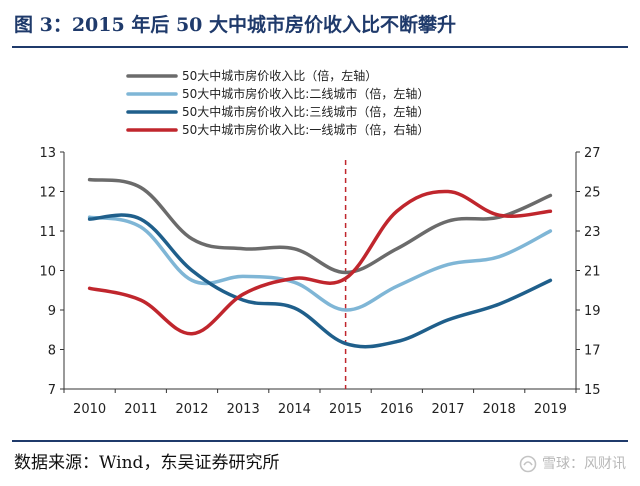  I want to click on legend-item-tier2-label: 50大中城市房价收入比:二线城市（倍，左轴）, so click(305, 93).